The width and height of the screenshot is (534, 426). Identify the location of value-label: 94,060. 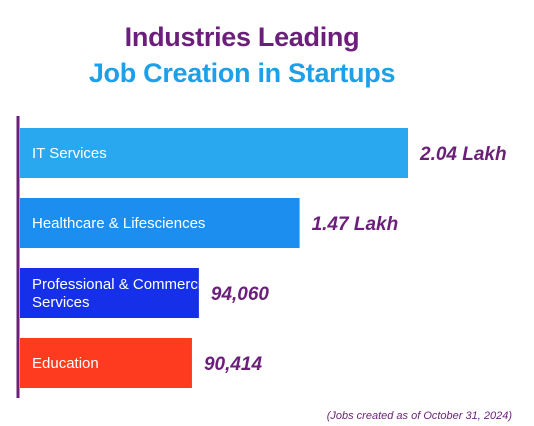
(240, 294).